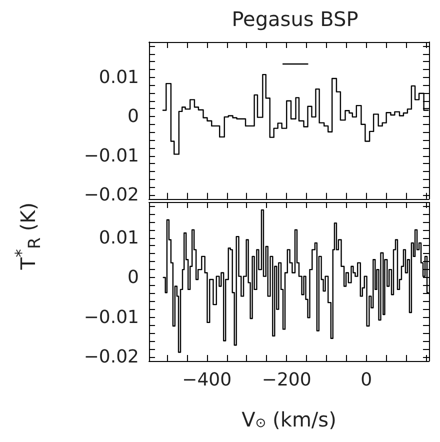  What do you see at coordinates (289, 420) in the screenshot?
I see `x-axis-title: V⊙ (km/s)` at bounding box center [289, 420].